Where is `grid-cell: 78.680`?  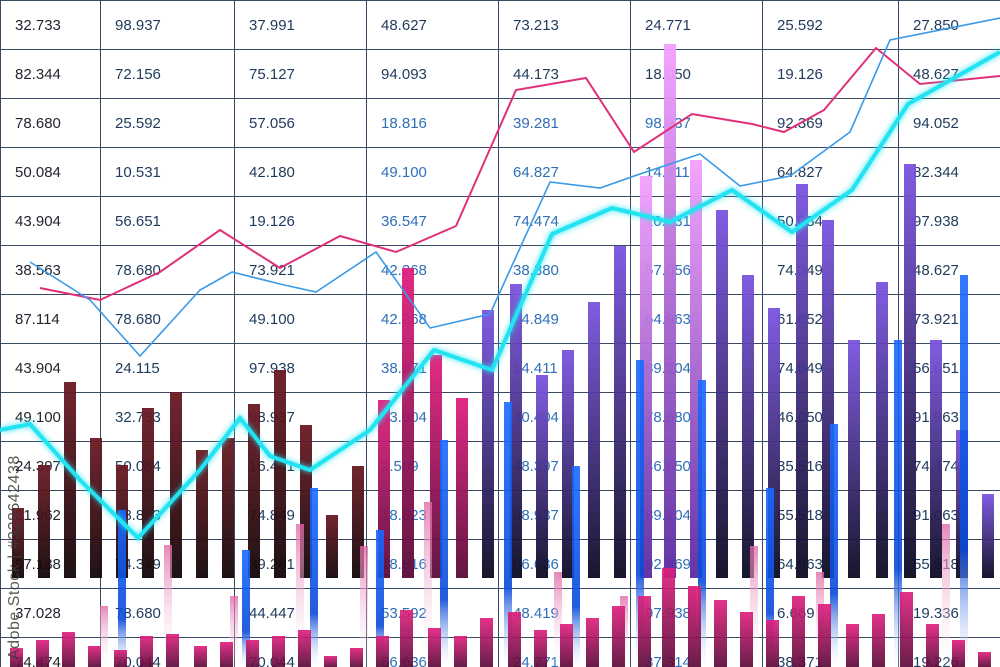
grid-cell: 78.680 is located at coordinates (50, 123).